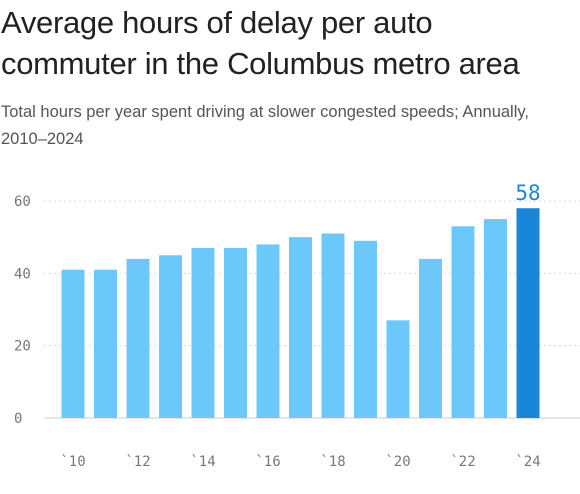 Image resolution: width=580 pixels, height=494 pixels. Describe the element at coordinates (22, 347) in the screenshot. I see `y-tick-label: 20` at that location.